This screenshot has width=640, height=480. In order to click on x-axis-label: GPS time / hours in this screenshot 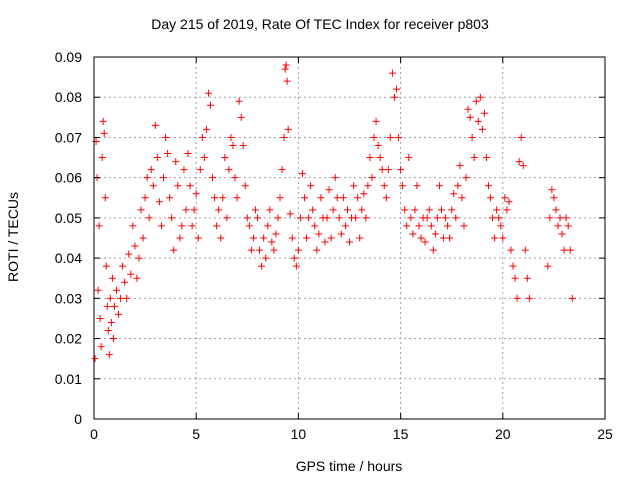, I will do `click(349, 466)`.